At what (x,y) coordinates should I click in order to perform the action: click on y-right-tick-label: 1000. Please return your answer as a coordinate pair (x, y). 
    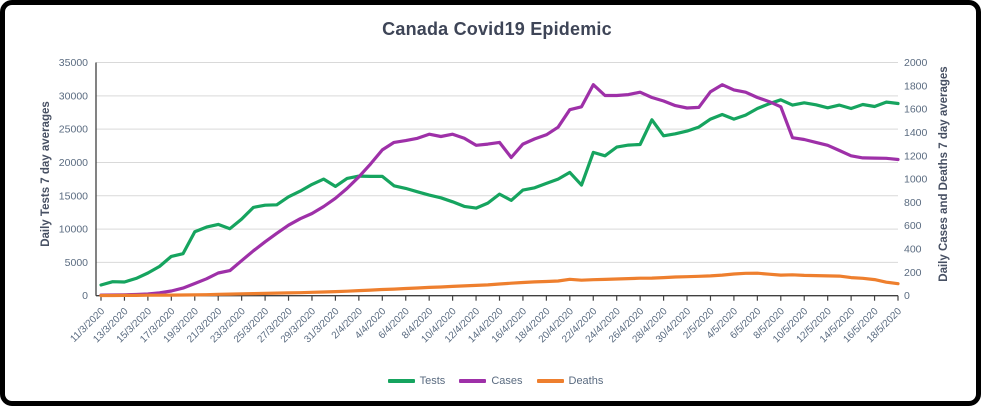
    Looking at the image, I should click on (916, 180).